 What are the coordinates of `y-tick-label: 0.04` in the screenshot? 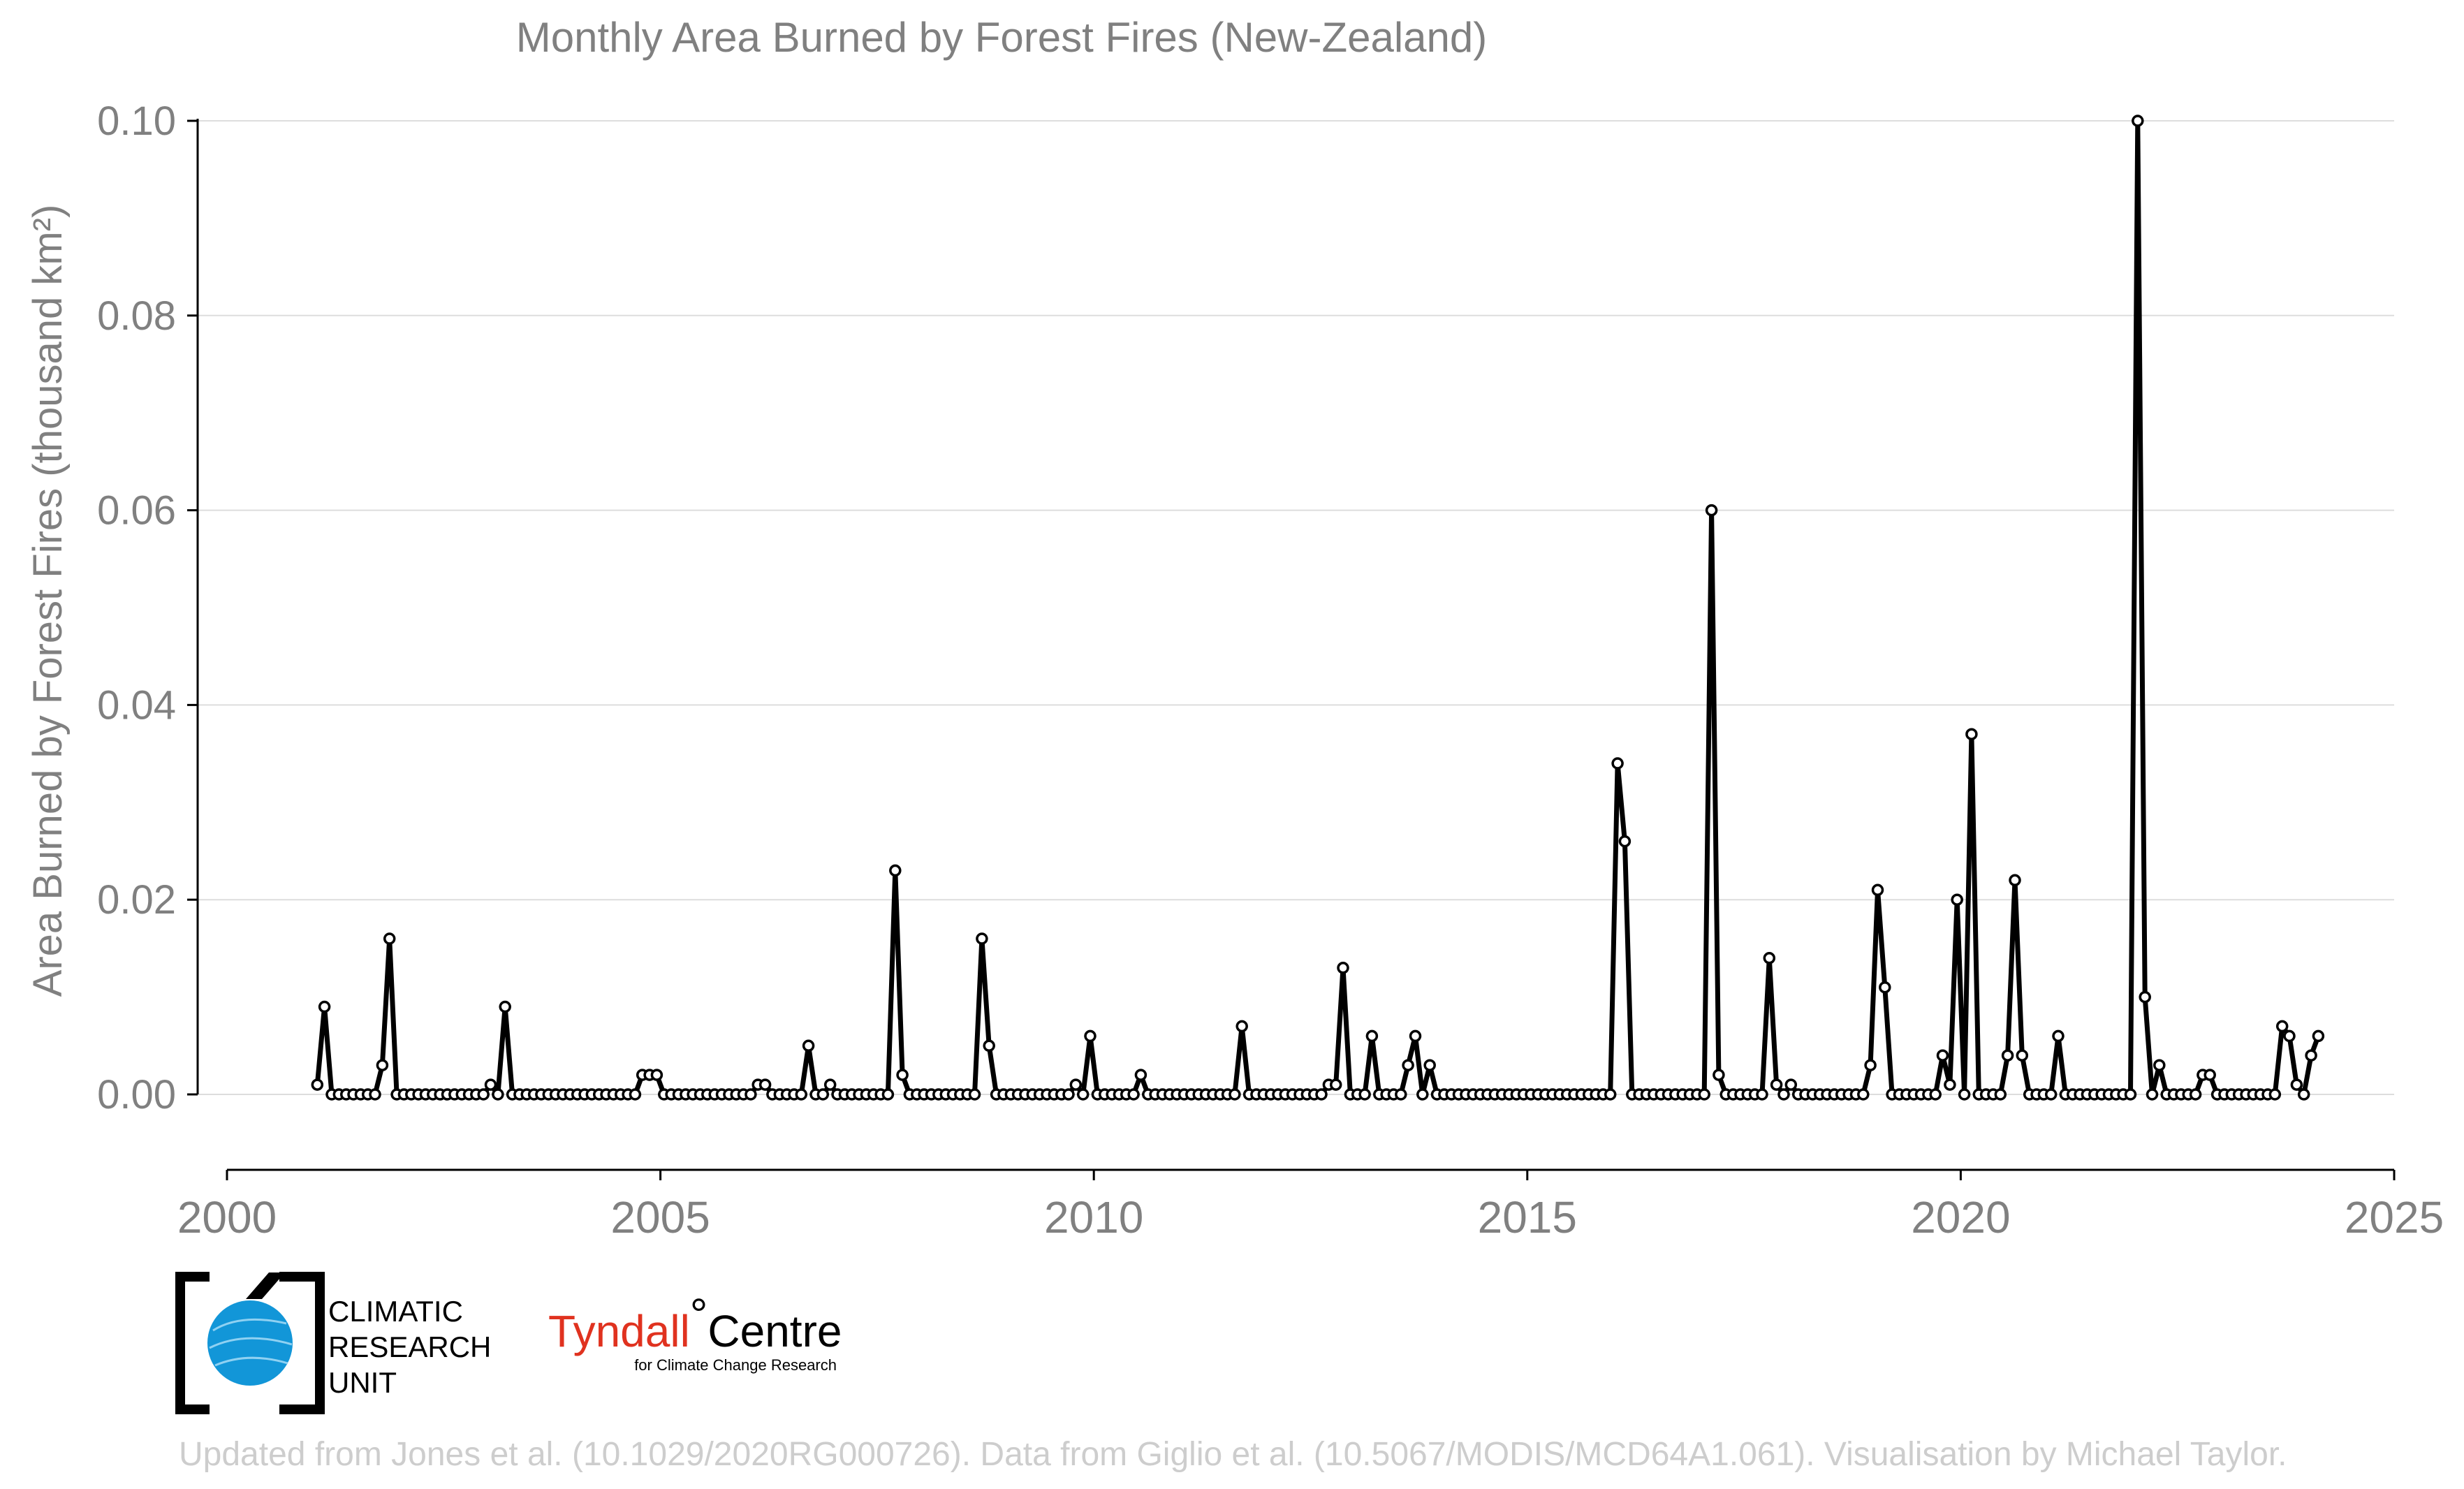 It's located at (136, 705).